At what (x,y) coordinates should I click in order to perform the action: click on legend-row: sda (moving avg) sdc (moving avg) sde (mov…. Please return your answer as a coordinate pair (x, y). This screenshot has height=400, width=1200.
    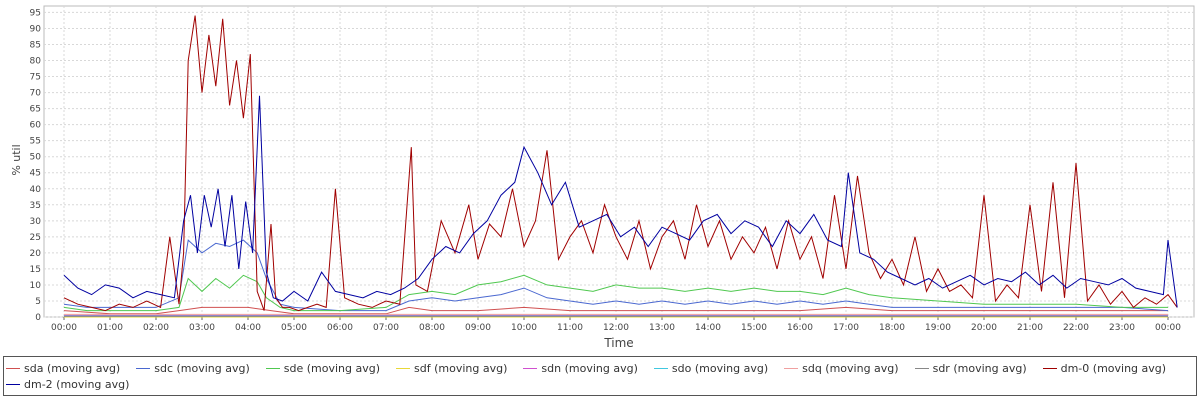
    Looking at the image, I should click on (601, 376).